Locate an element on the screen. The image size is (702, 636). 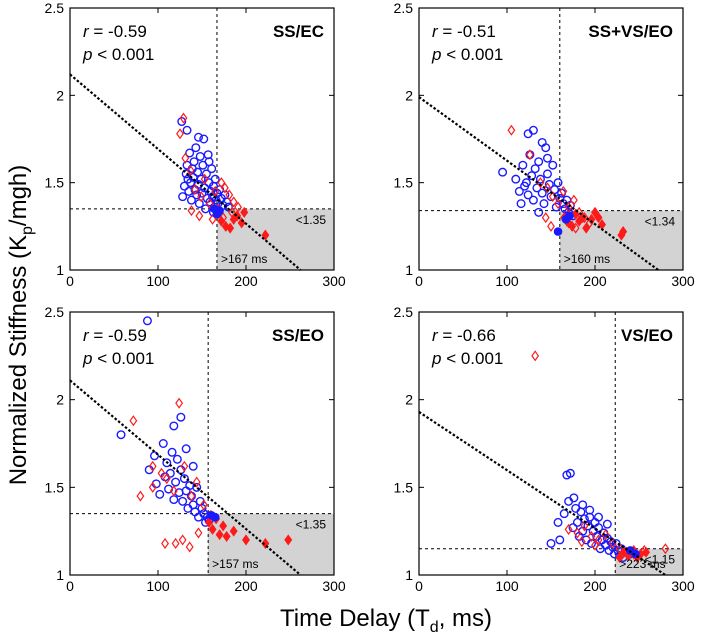
x-axis-title: Time Delay (Td, ms) is located at coordinates (386, 620).